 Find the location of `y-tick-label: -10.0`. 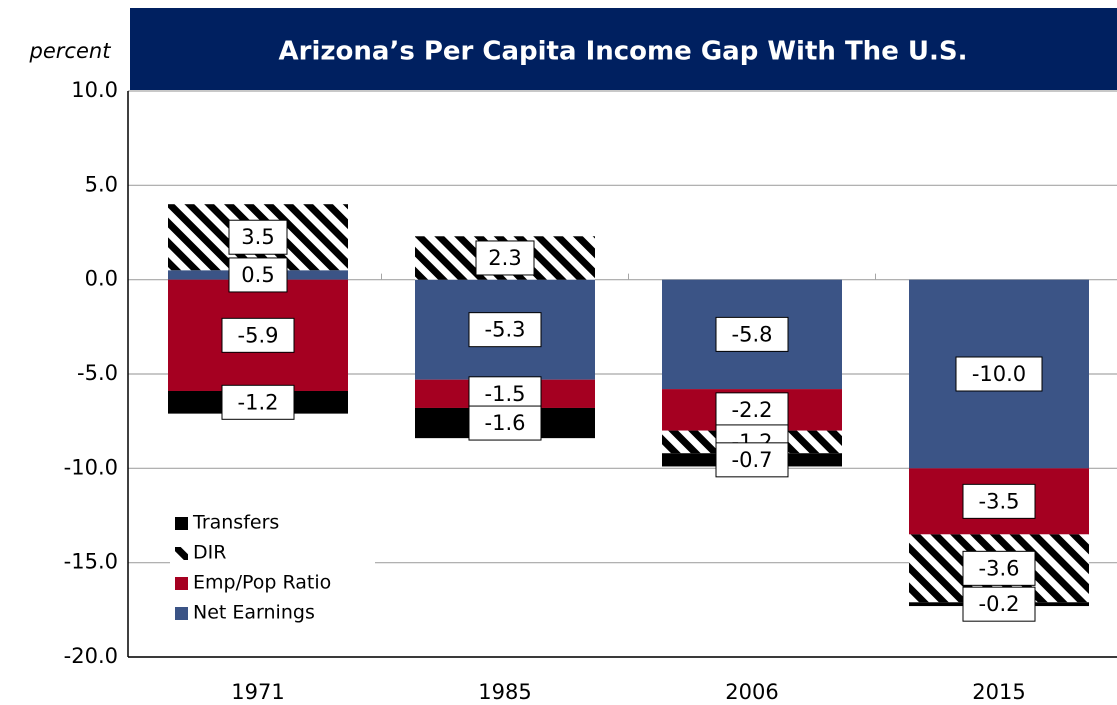

y-tick-label: -10.0 is located at coordinates (91, 467).